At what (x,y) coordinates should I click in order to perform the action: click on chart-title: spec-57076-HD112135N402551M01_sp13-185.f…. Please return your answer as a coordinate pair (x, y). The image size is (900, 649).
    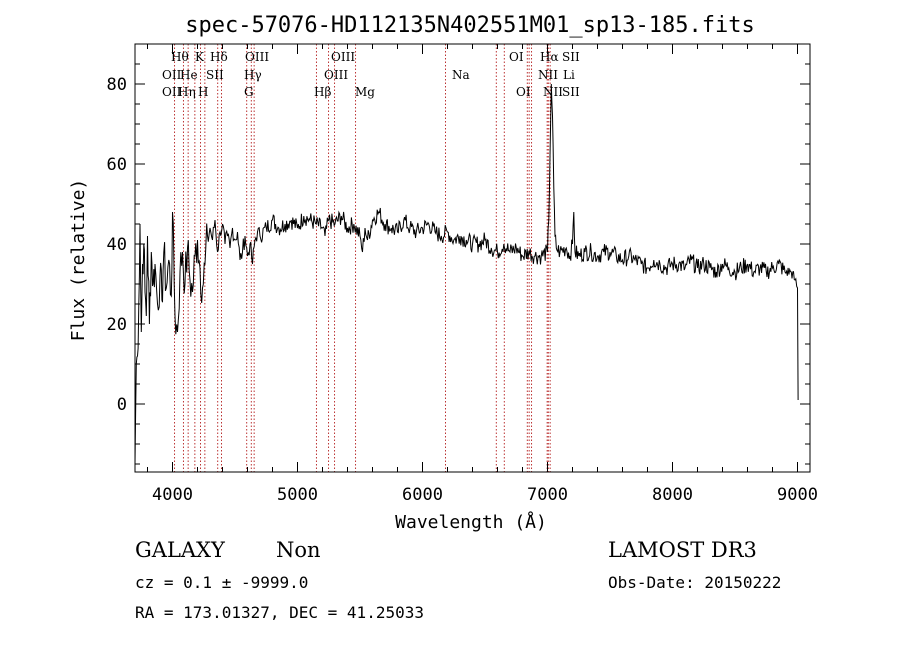
    Looking at the image, I should click on (470, 25).